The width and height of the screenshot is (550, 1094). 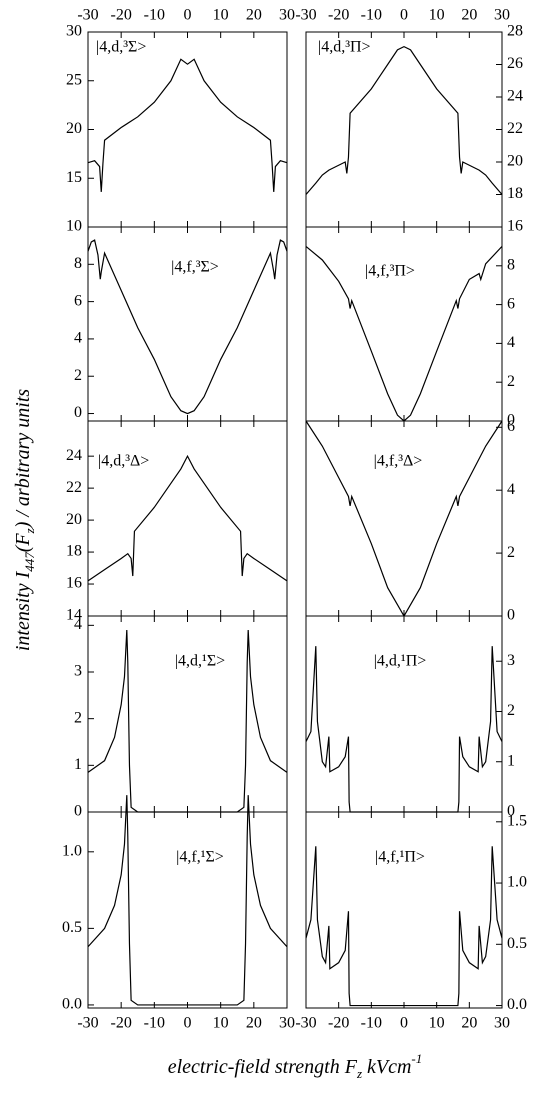 I want to click on x-axis-label: electric-field strength Fz kVcm-1, so click(x=295, y=1066).